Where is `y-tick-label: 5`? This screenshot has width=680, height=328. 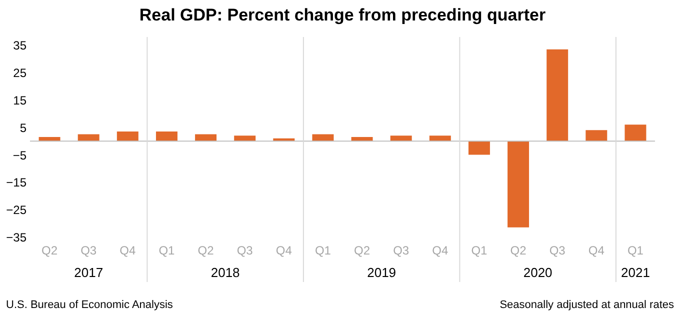 y-tick-label: 5 is located at coordinates (23, 127).